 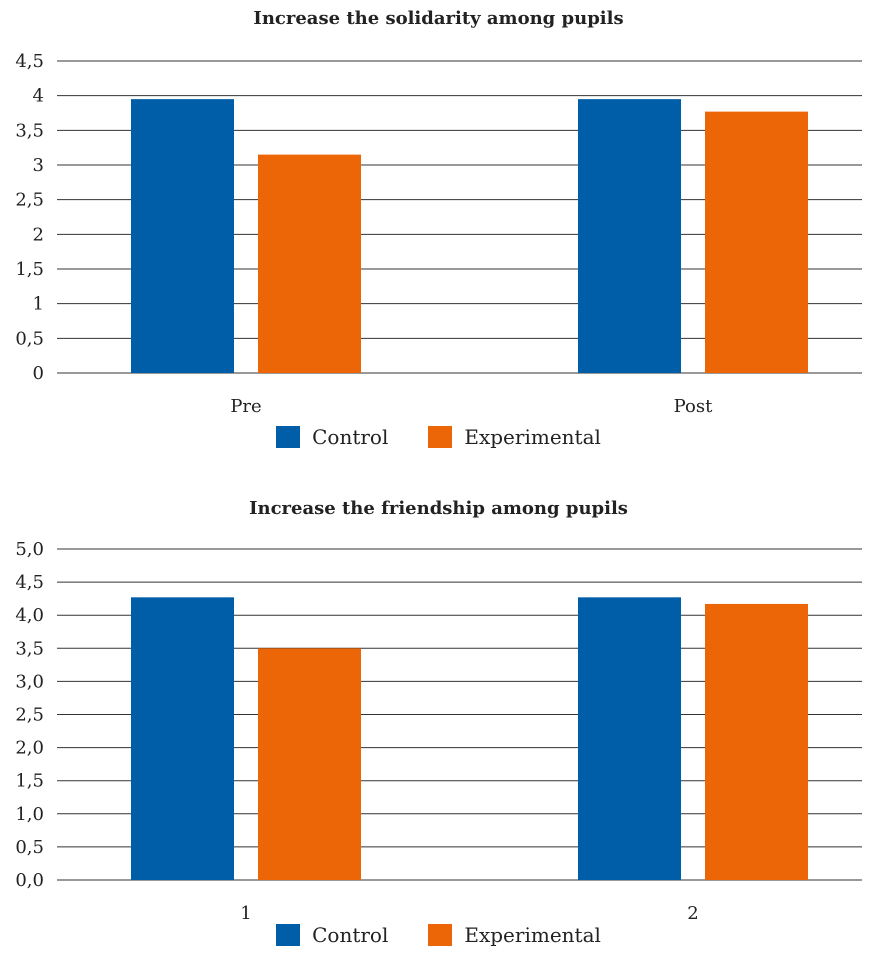 I want to click on bar-control-pre, so click(x=182, y=236).